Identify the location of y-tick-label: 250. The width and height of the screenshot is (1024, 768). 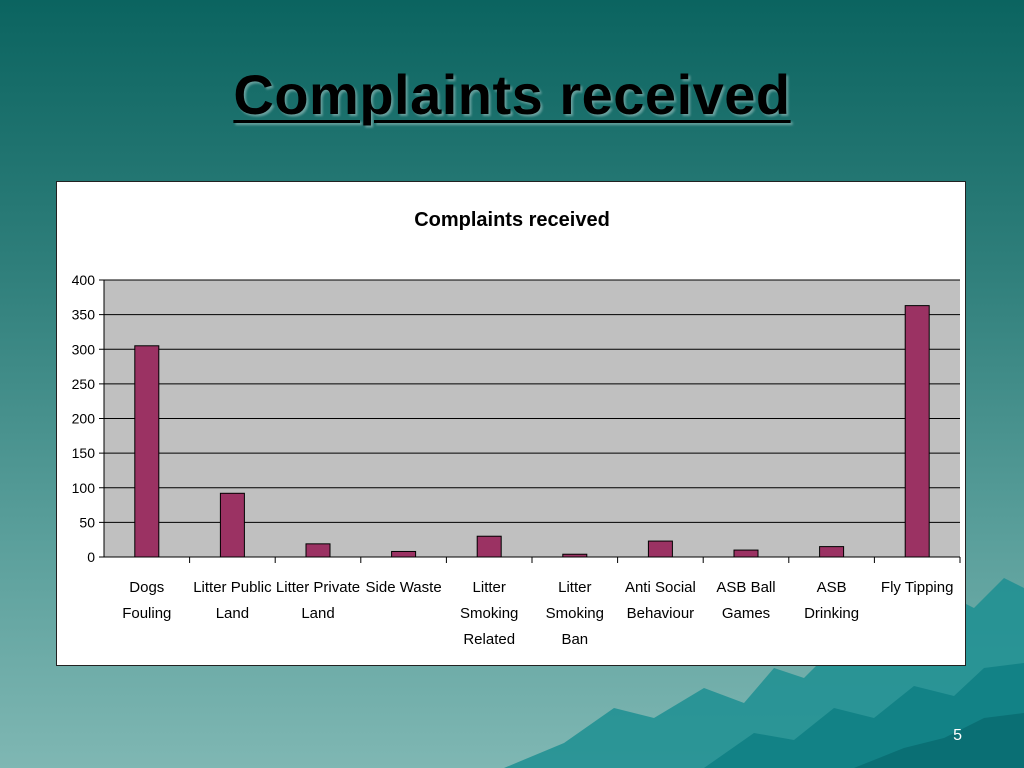
(84, 384).